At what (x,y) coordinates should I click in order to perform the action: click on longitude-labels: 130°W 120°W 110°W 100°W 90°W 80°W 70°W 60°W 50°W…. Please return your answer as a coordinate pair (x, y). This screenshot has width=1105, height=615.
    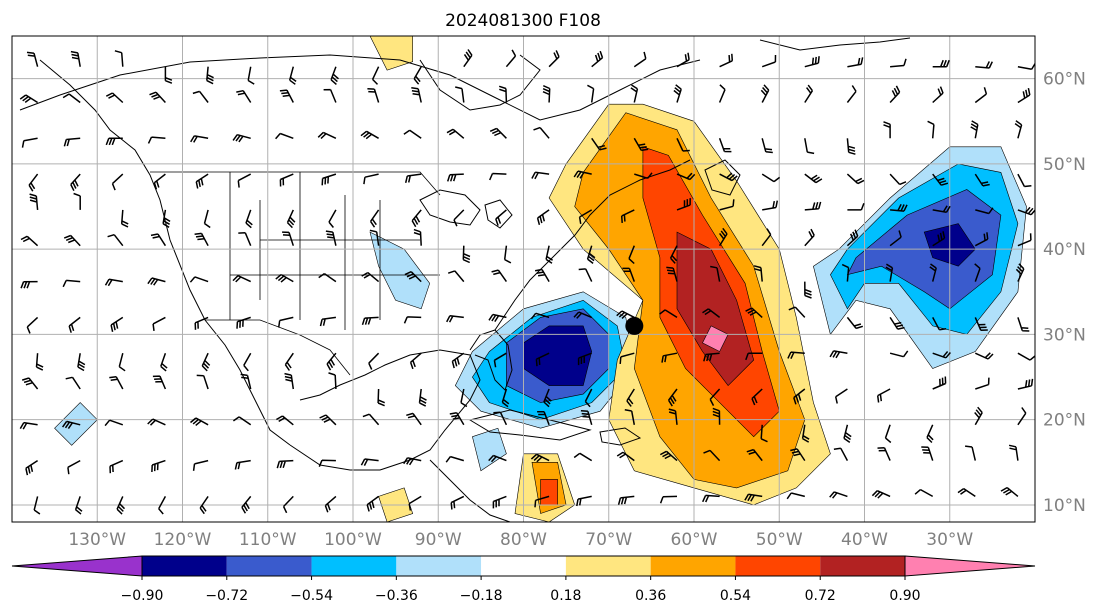
    Looking at the image, I should click on (520, 540).